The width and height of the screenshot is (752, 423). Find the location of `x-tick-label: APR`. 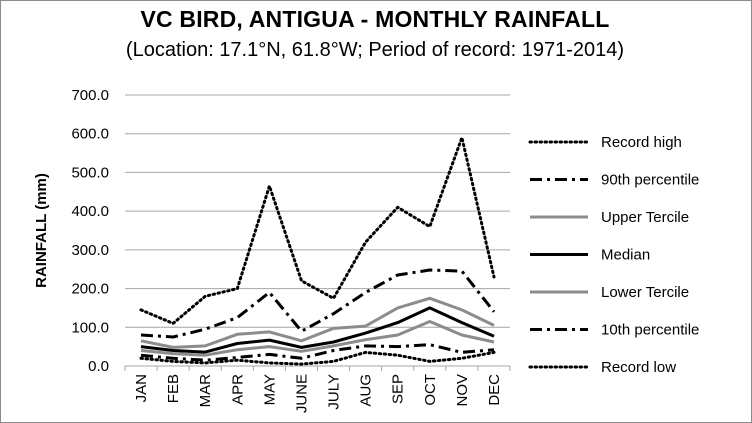

x-tick-label: APR is located at coordinates (237, 389).